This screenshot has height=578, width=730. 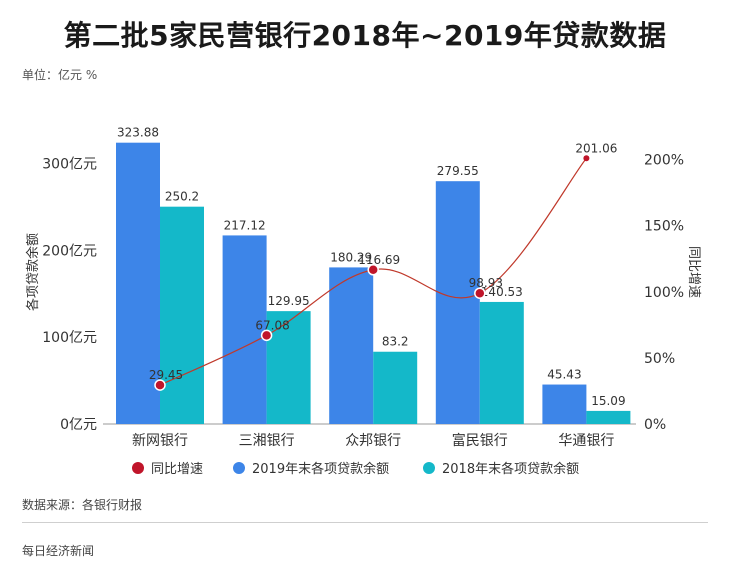 I want to click on y-tick-label: 100亿元, so click(x=69, y=338).